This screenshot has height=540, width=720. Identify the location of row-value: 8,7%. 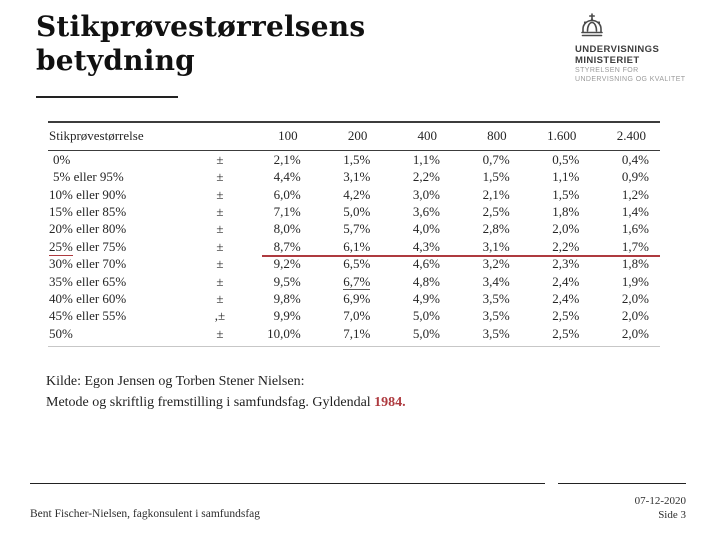
(287, 246).